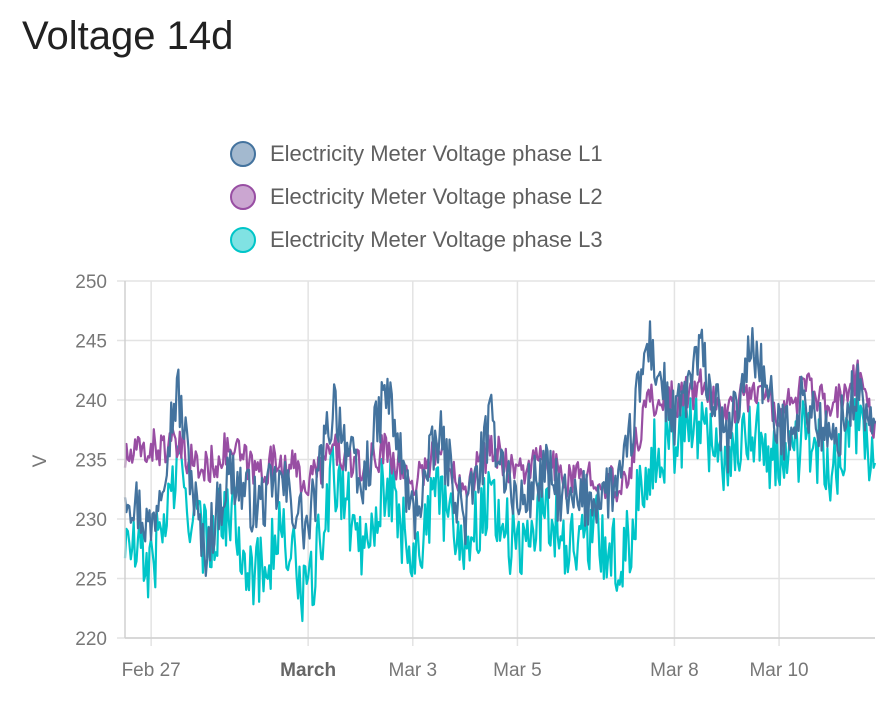  I want to click on legend-swatch-l2, so click(243, 196).